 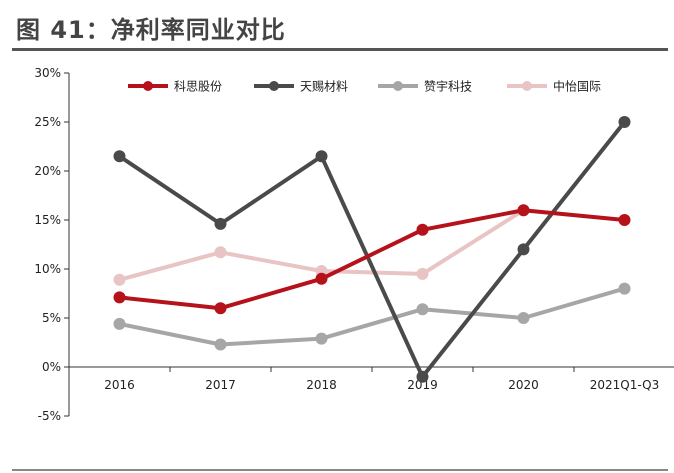 I want to click on x-tick-label: 2021Q1-Q3, so click(x=624, y=385).